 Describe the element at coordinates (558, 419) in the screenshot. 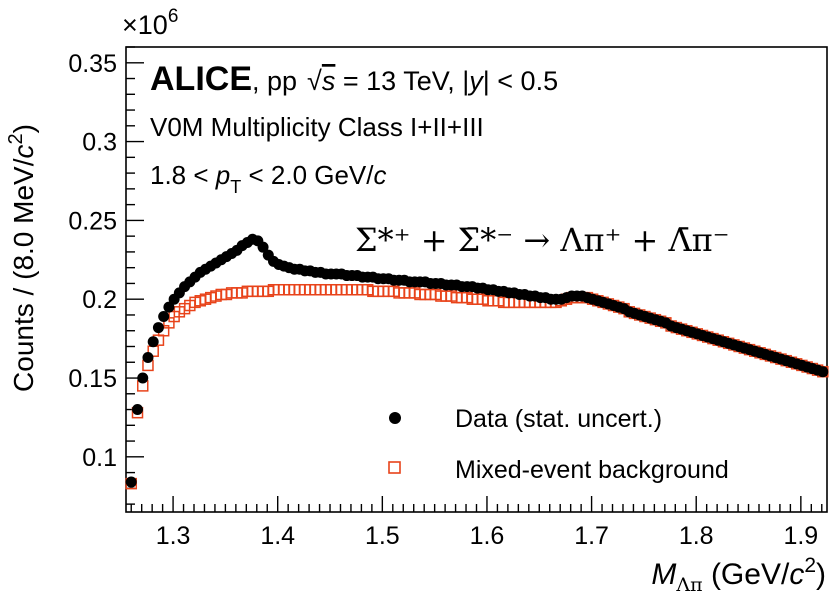

I see `legend-label-data: Data (stat. uncert.)` at that location.